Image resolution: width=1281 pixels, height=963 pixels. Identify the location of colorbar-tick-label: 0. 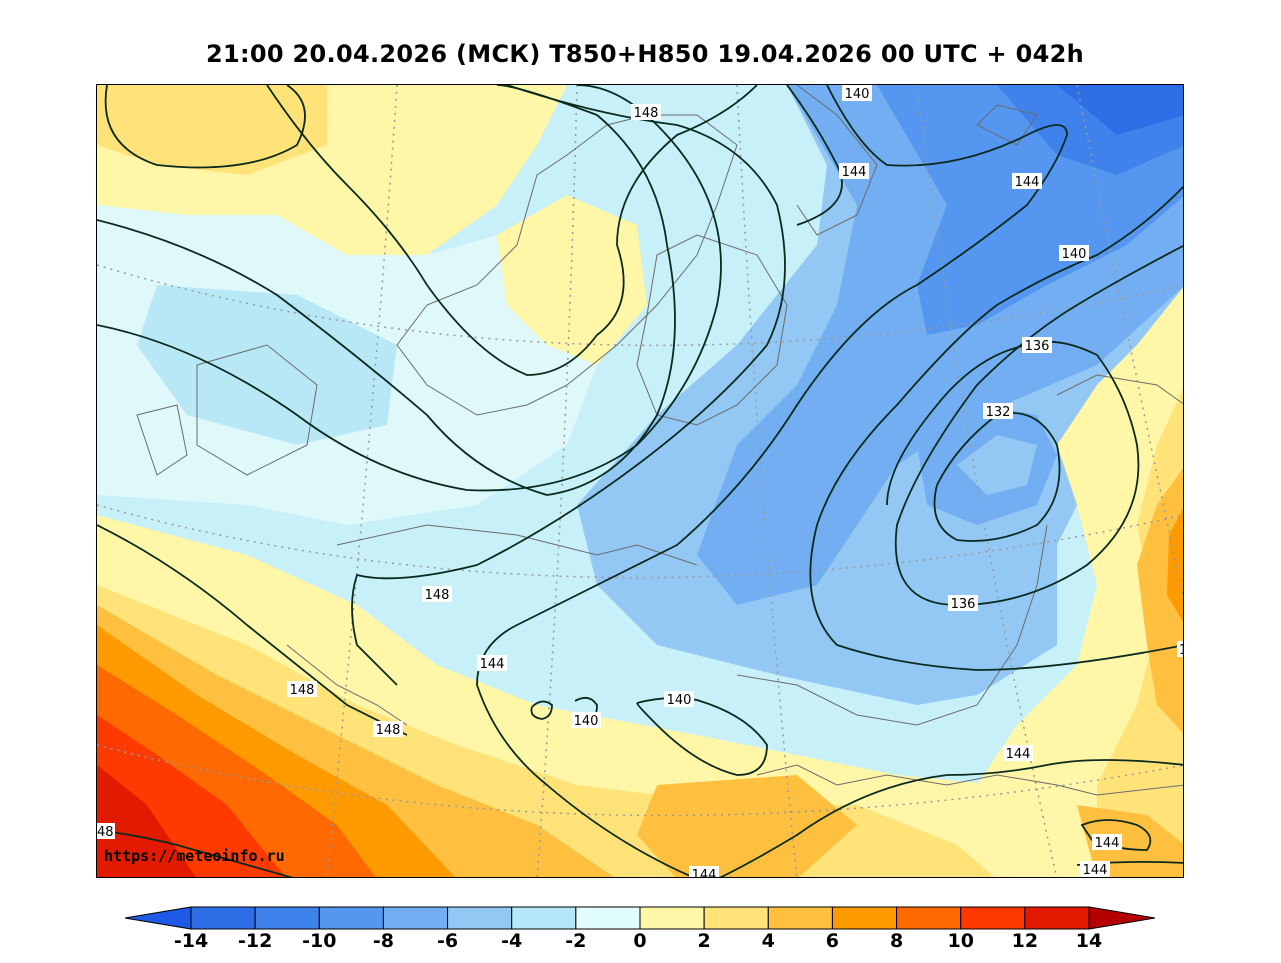
(640, 941).